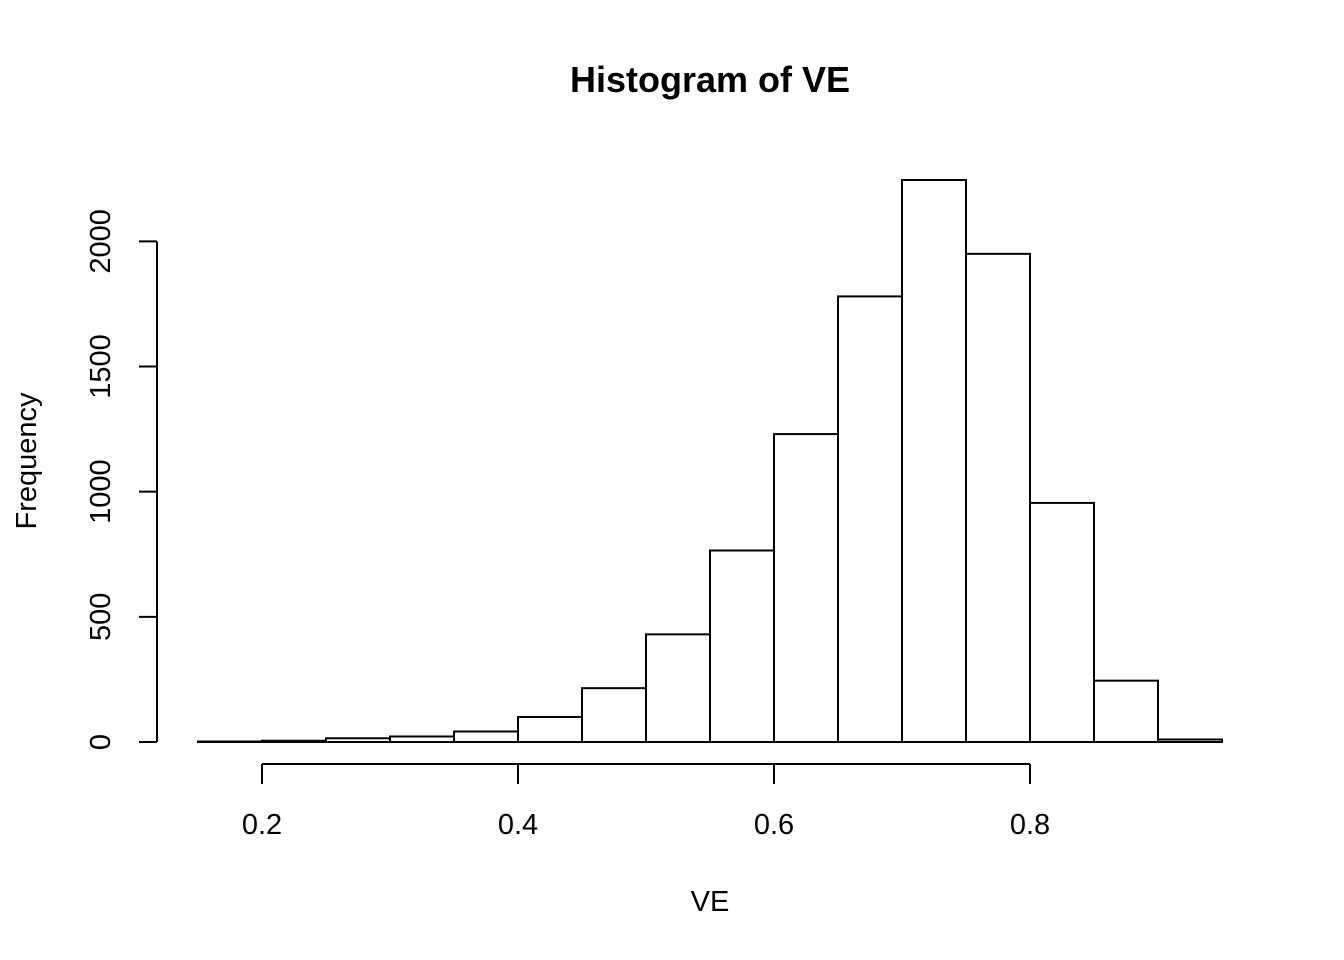 Image resolution: width=1344 pixels, height=960 pixels. Describe the element at coordinates (101, 241) in the screenshot. I see `y-tick-label: 2000` at that location.